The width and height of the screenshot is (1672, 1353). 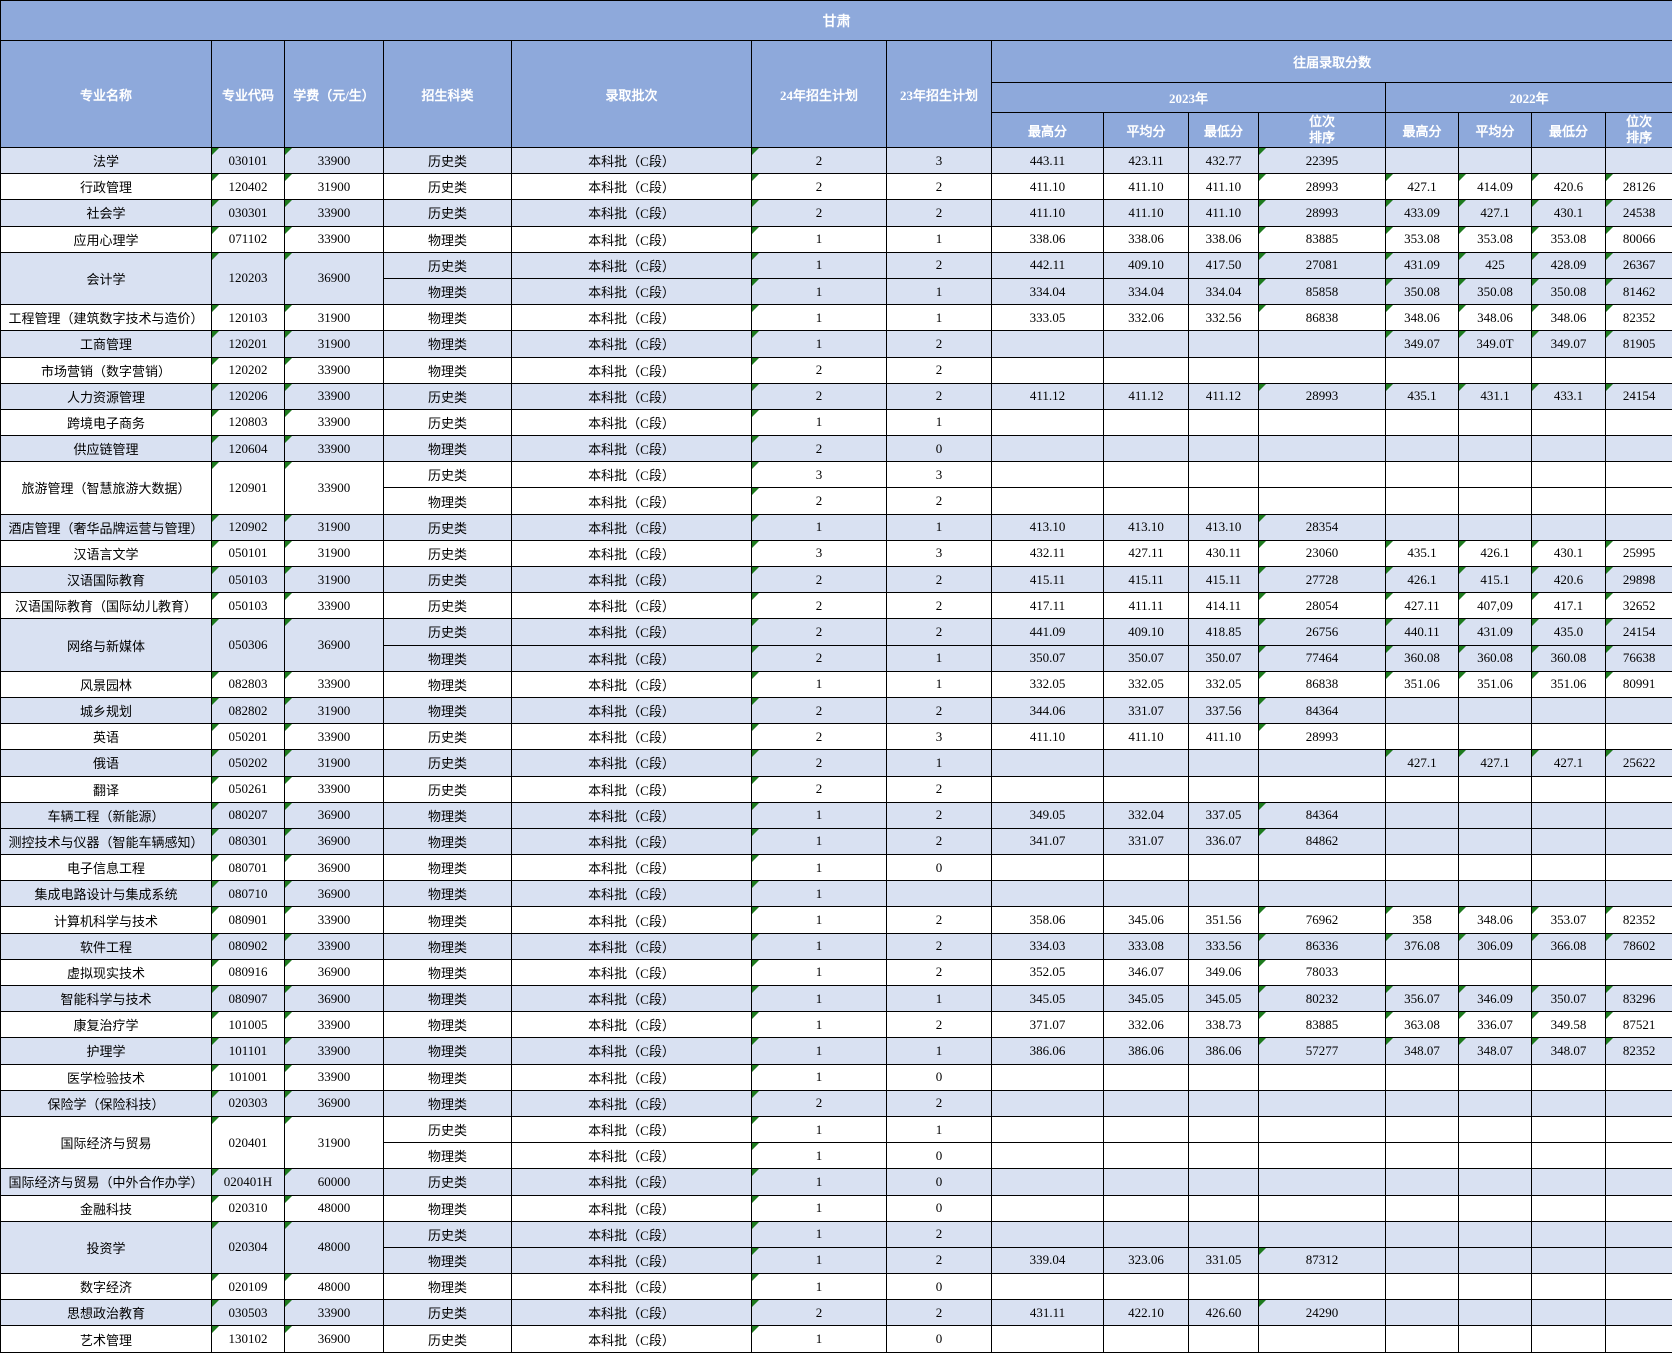 I want to click on cell-rank-2023: 28993, so click(x=1322, y=737).